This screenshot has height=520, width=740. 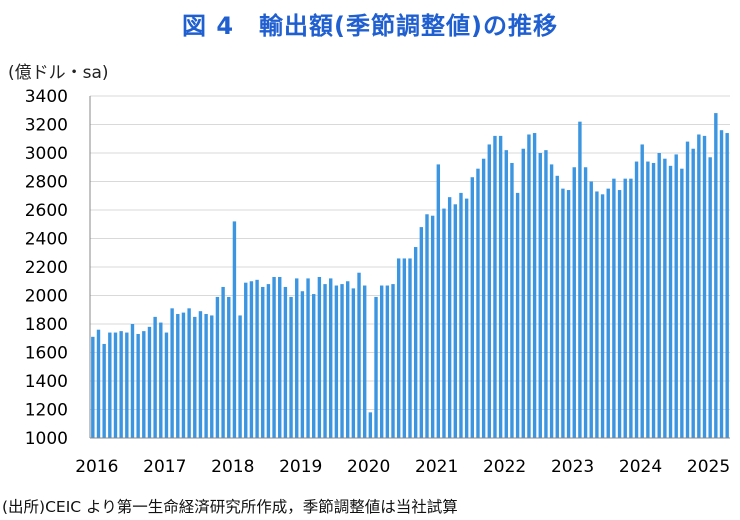 I want to click on x-tick-label: 2020, so click(x=368, y=467).